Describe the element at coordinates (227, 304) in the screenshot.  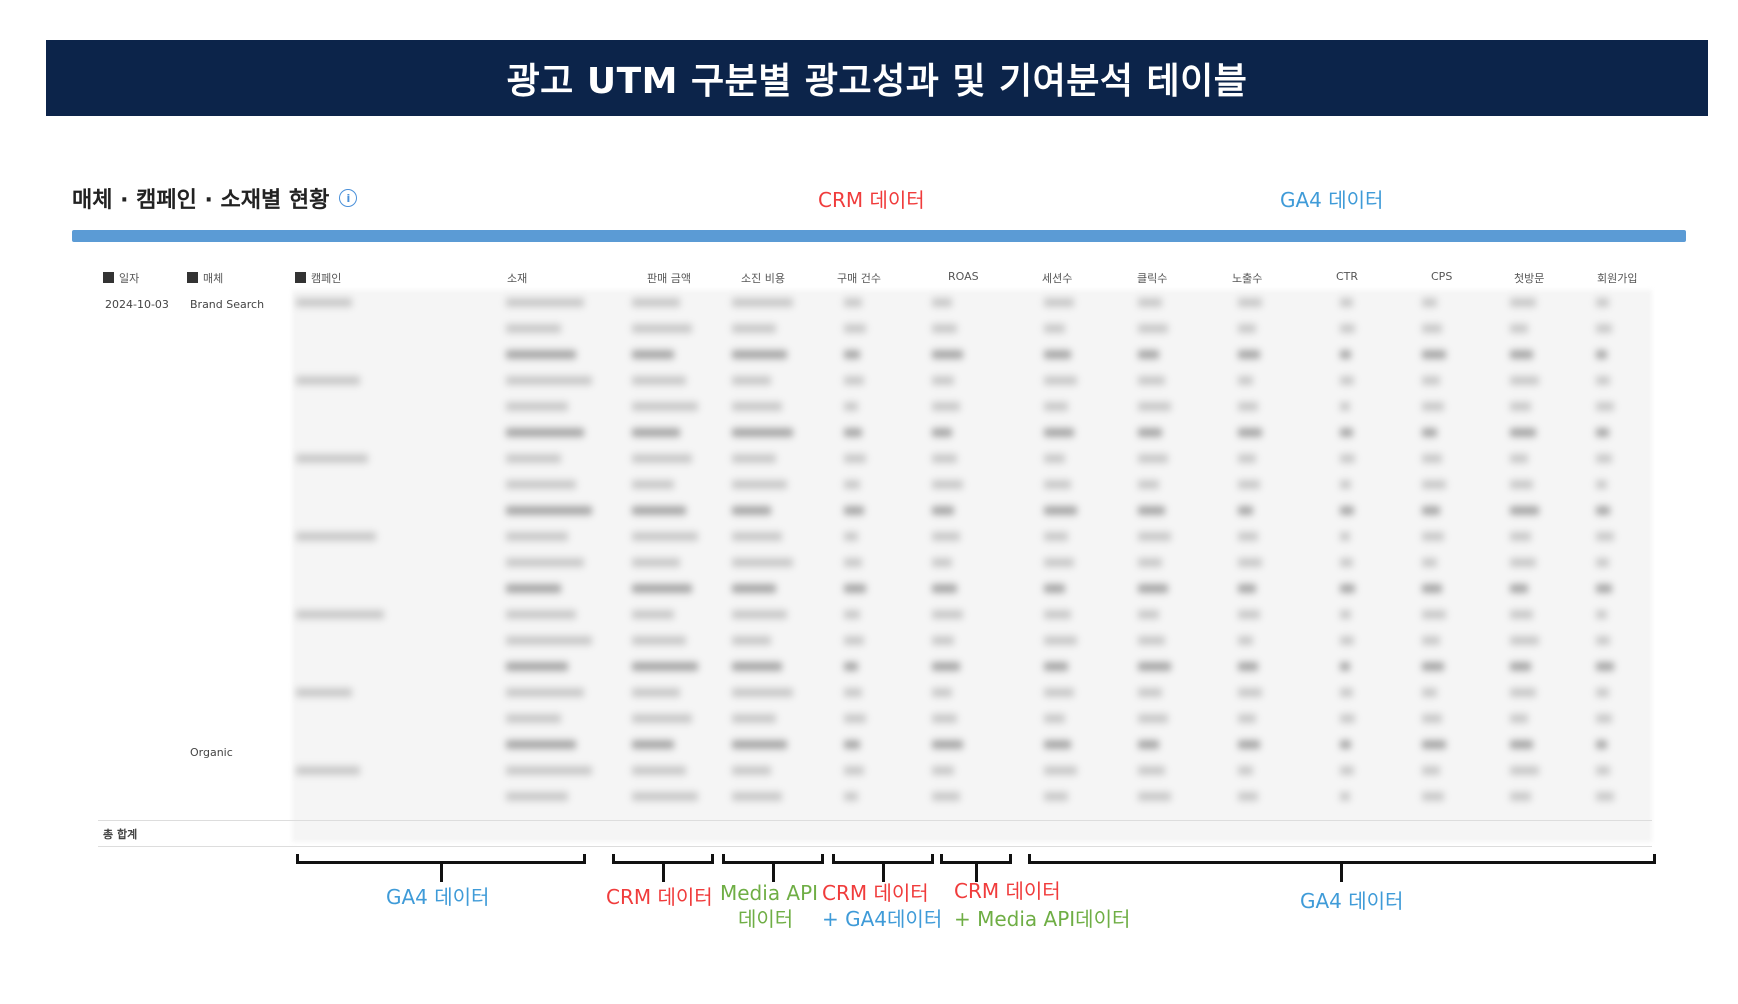
I see `cell-media-brand-search: Brand Search` at that location.